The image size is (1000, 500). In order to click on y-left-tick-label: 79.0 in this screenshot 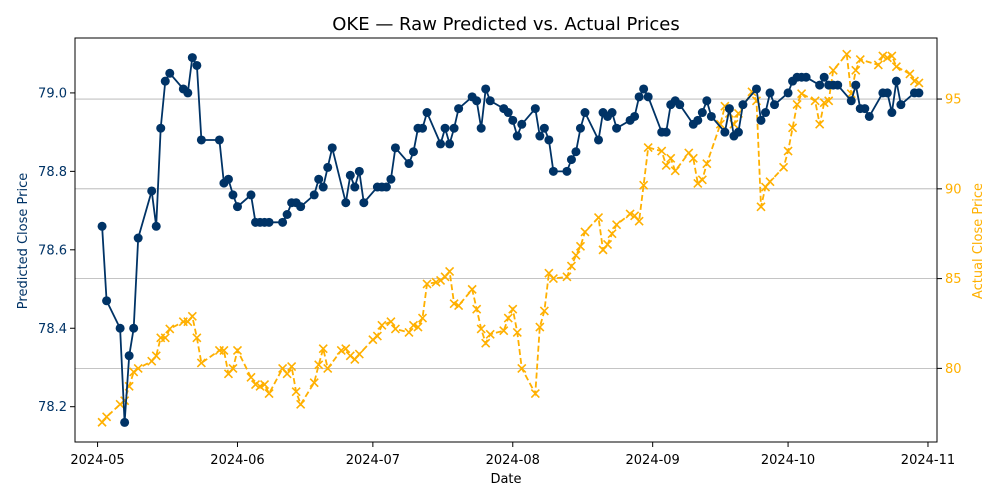, I will do `click(52, 93)`.